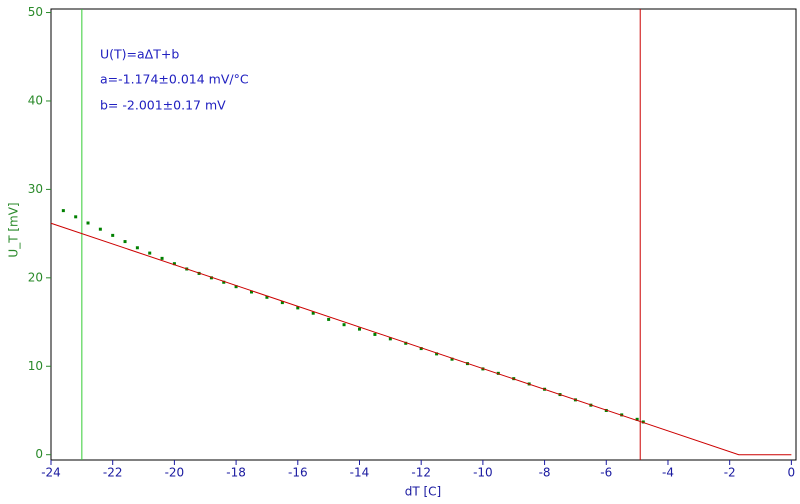  Describe the element at coordinates (360, 473) in the screenshot. I see `x-tick-label: -14` at that location.